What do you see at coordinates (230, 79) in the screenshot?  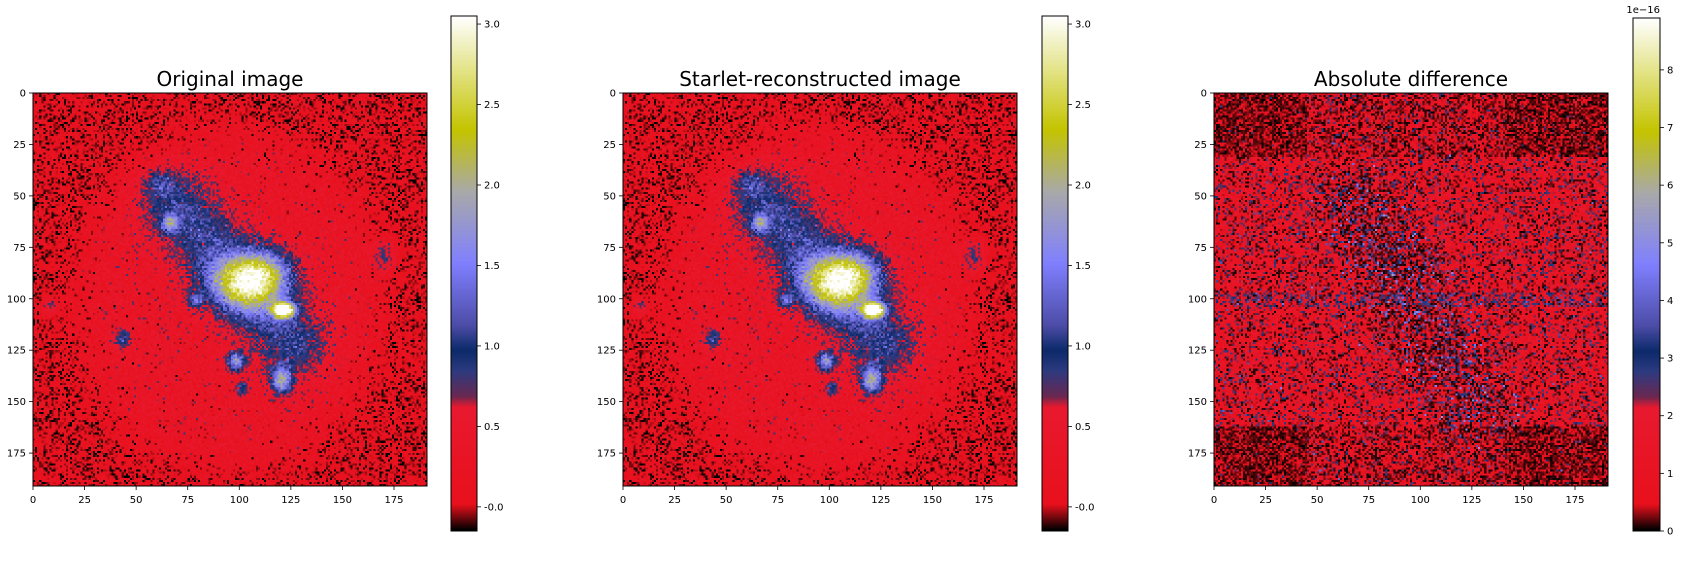 I see `panel-title: Original image` at bounding box center [230, 79].